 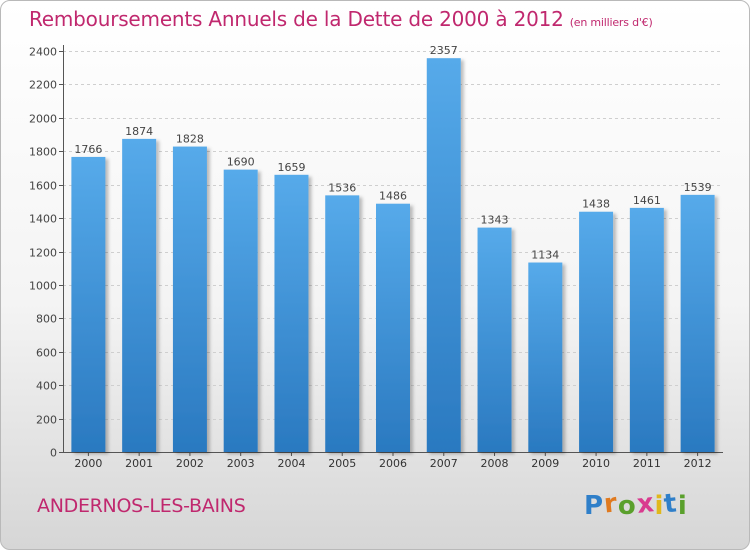 I want to click on y-tick-label: 600, so click(x=46, y=353).